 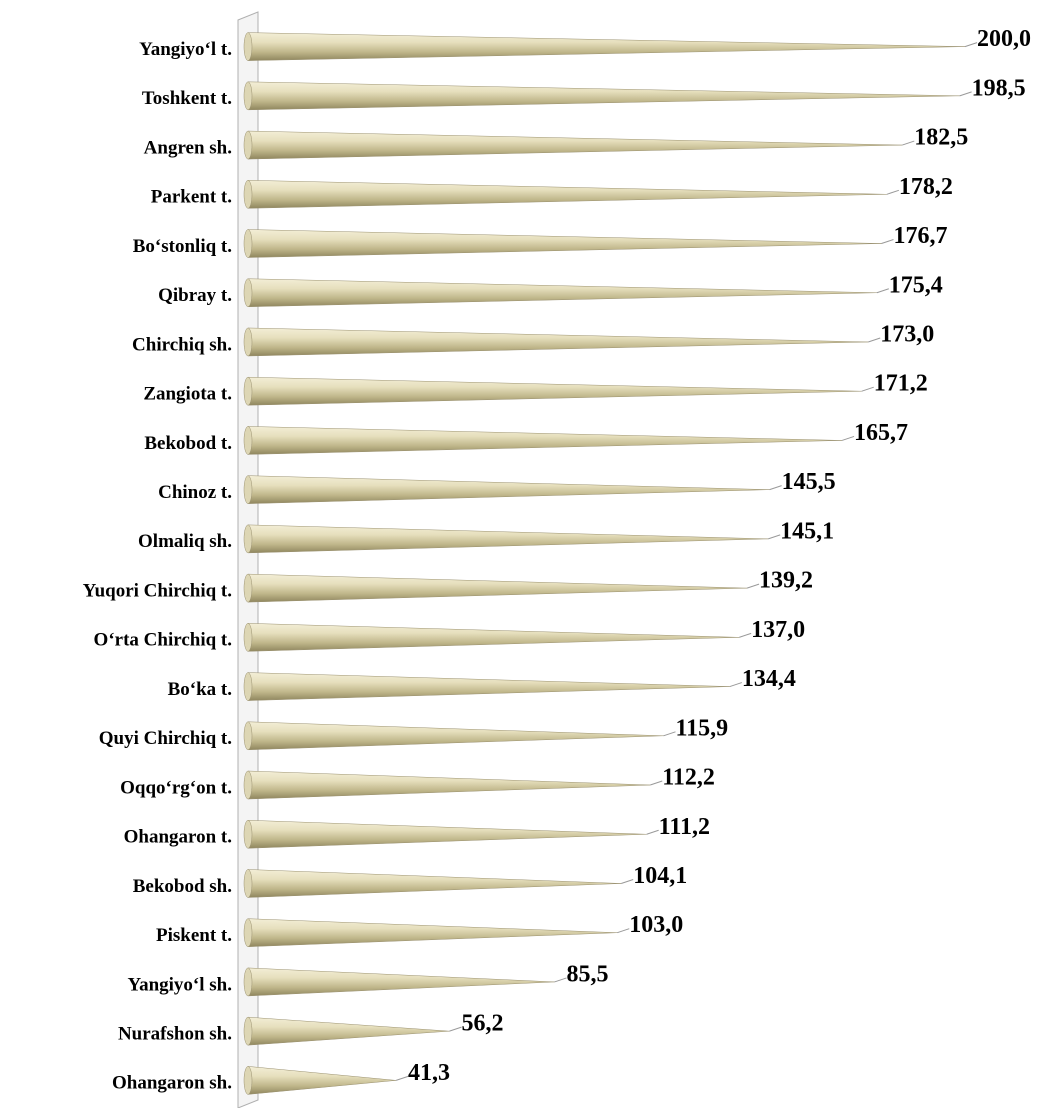 I want to click on y-tick-label: Nurafshon sh., so click(x=175, y=1034).